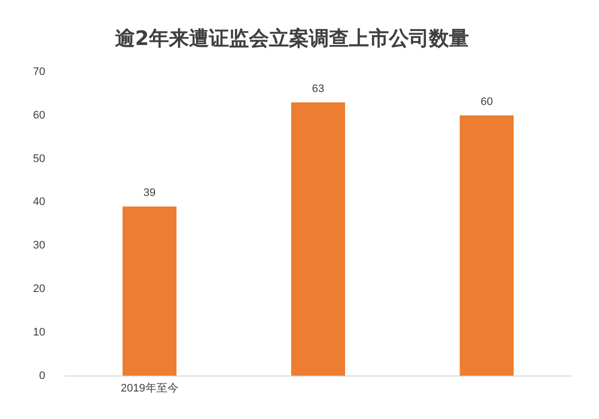  I want to click on y-tick-label: 30, so click(39, 246).